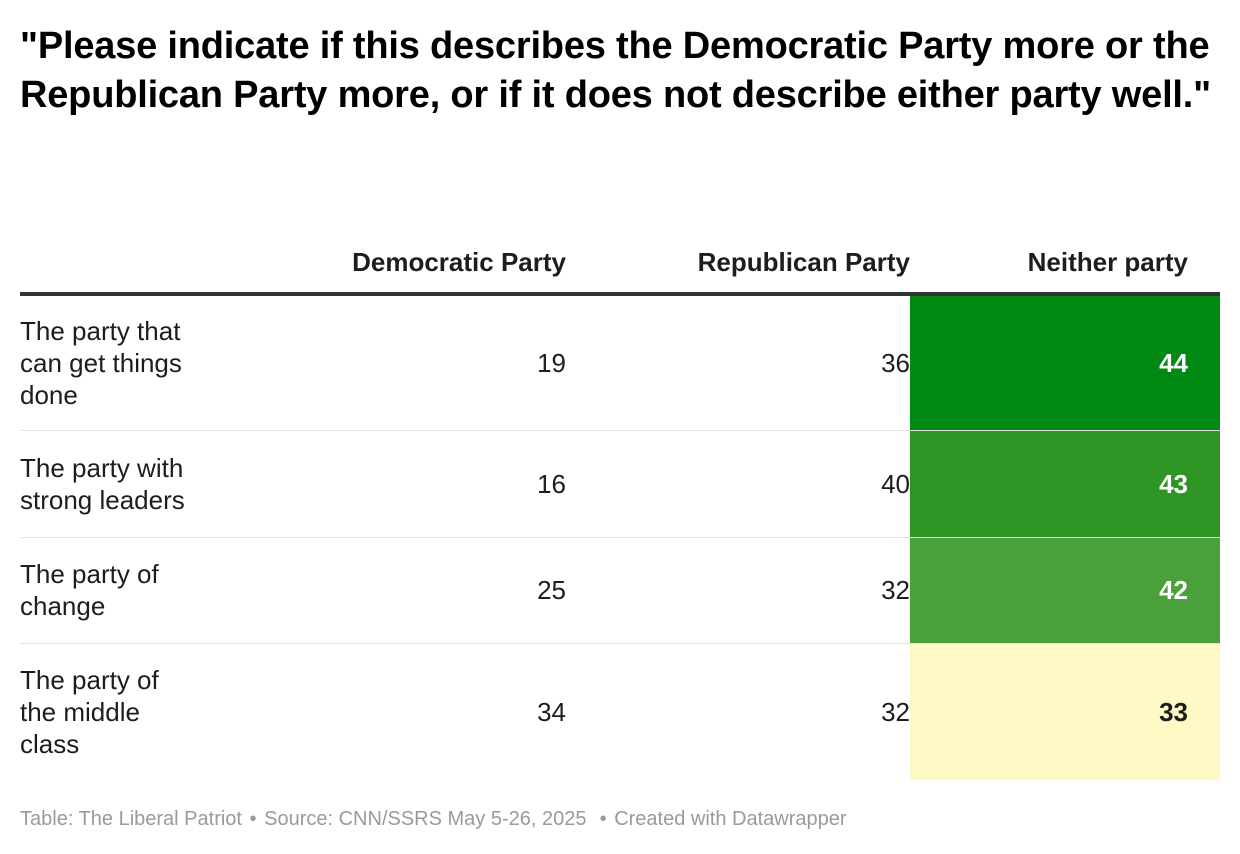 This screenshot has width=1240, height=854. What do you see at coordinates (425, 819) in the screenshot?
I see `source-note: Source: CNN/SSRS May 5-26, 2025` at bounding box center [425, 819].